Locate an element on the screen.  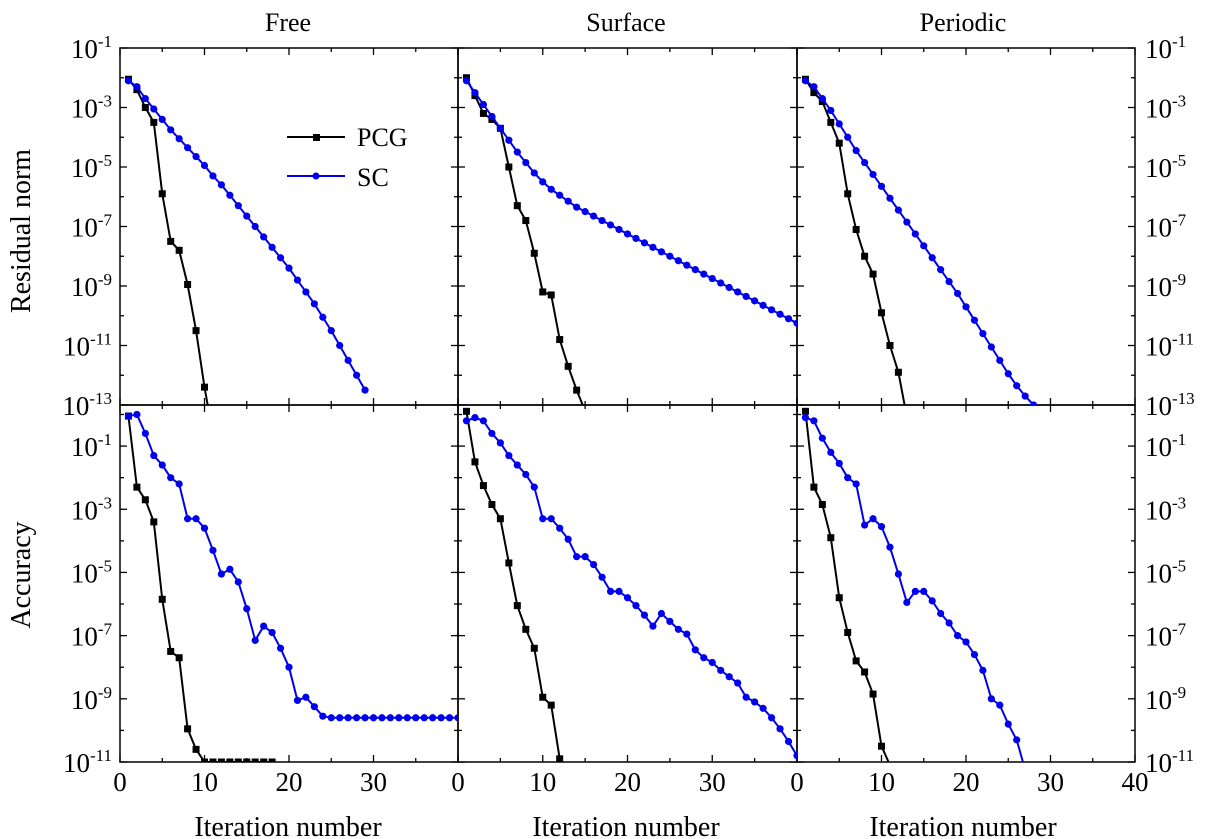
y-tick-exponent: -13 is located at coordinates (1183, 398).